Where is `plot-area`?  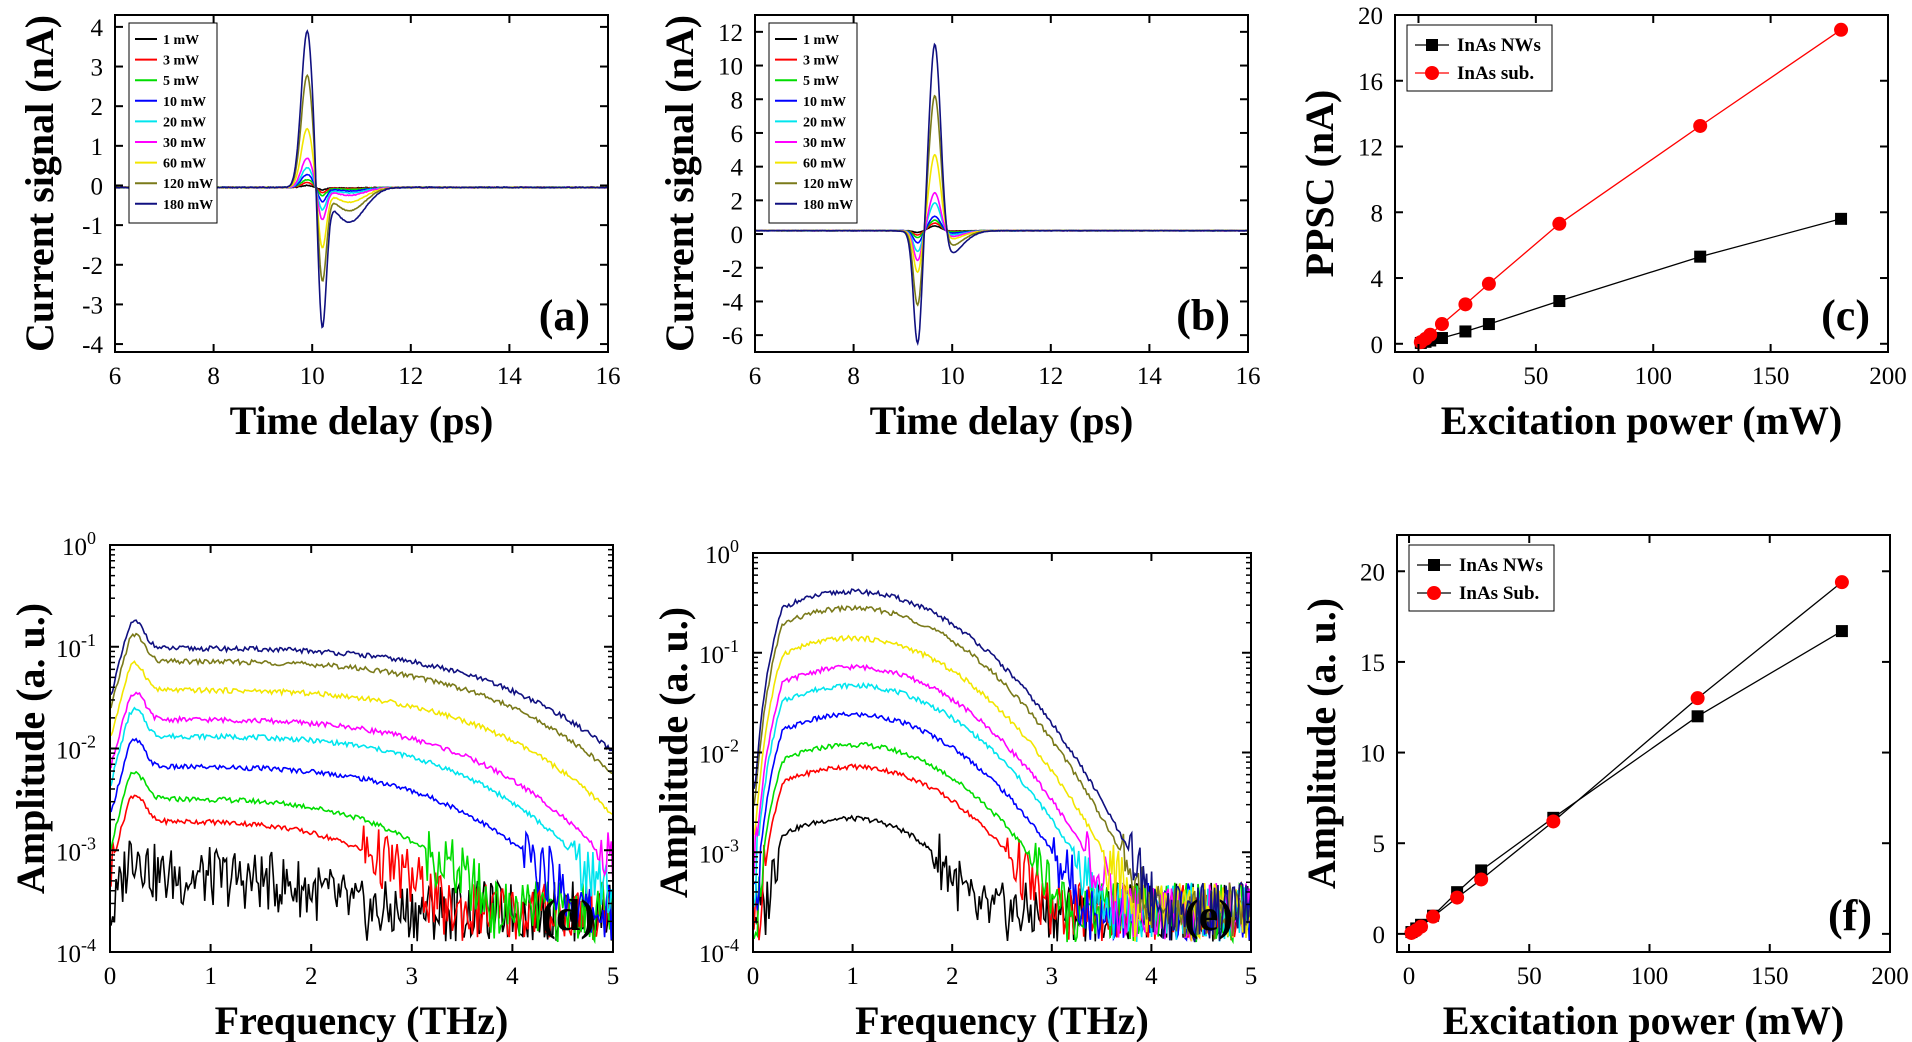 plot-area is located at coordinates (361, 782).